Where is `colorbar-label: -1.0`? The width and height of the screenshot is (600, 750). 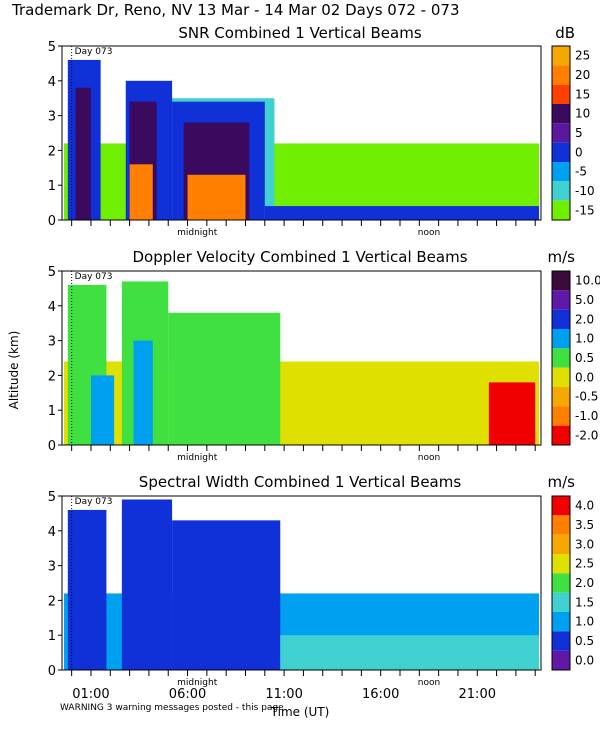
colorbar-label: -1.0 is located at coordinates (586, 416).